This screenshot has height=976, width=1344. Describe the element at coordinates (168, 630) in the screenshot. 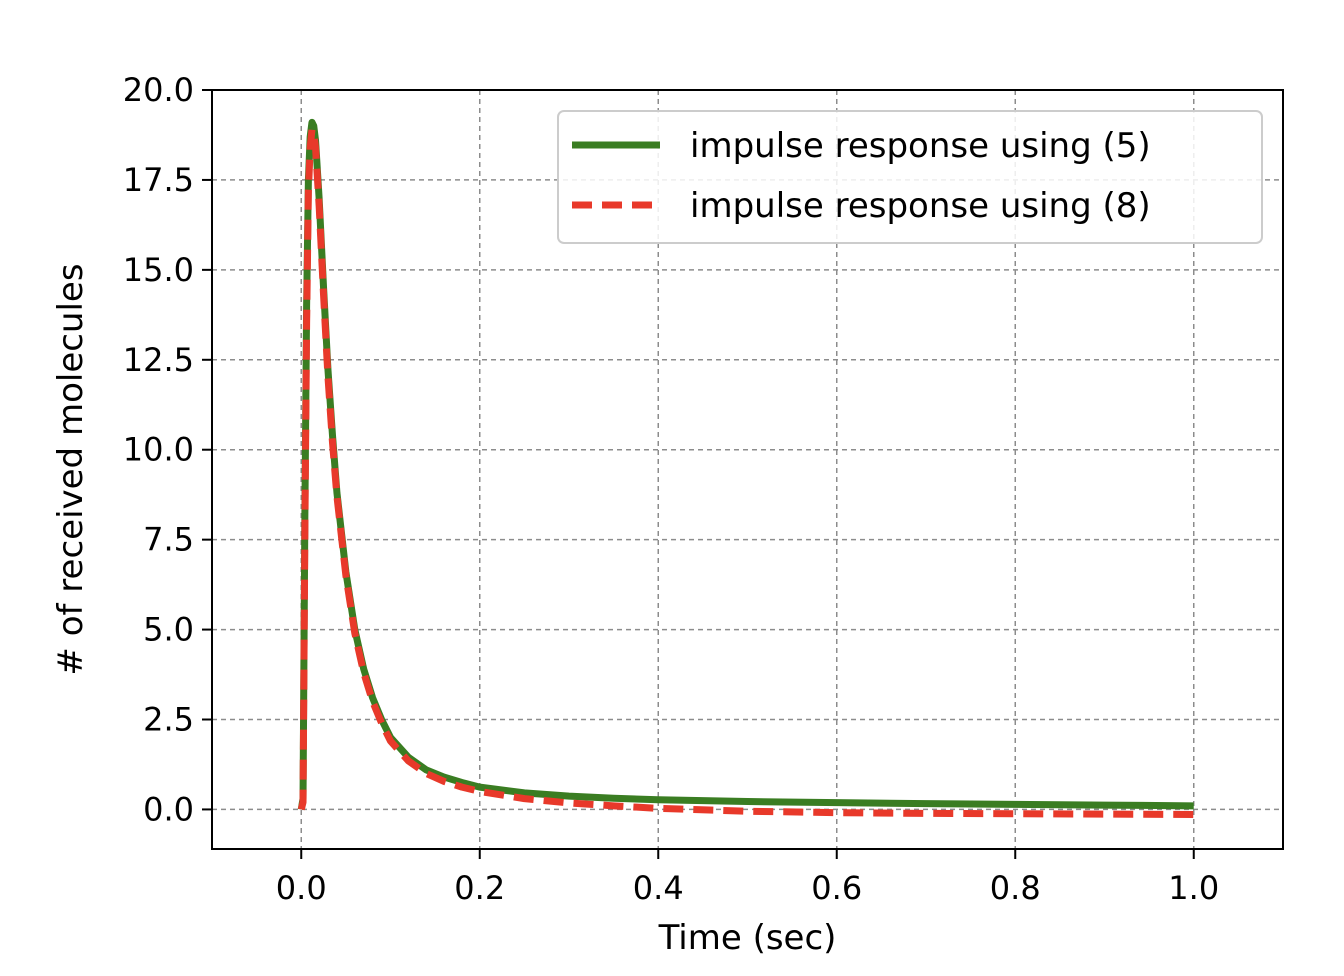

I see `y-tick-label: 5.0` at that location.